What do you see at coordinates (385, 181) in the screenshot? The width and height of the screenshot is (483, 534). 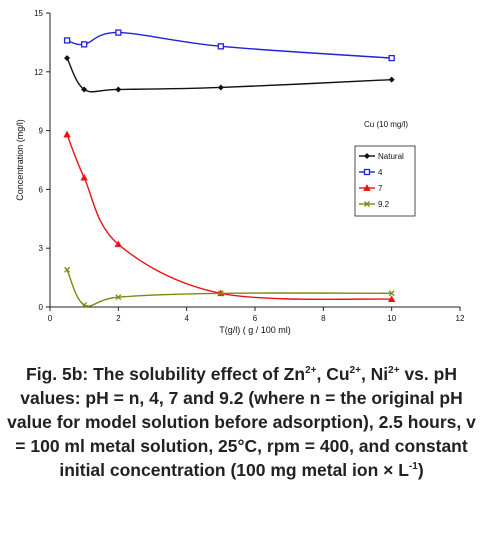 I see `legend: Natural 4 7 9.2` at bounding box center [385, 181].